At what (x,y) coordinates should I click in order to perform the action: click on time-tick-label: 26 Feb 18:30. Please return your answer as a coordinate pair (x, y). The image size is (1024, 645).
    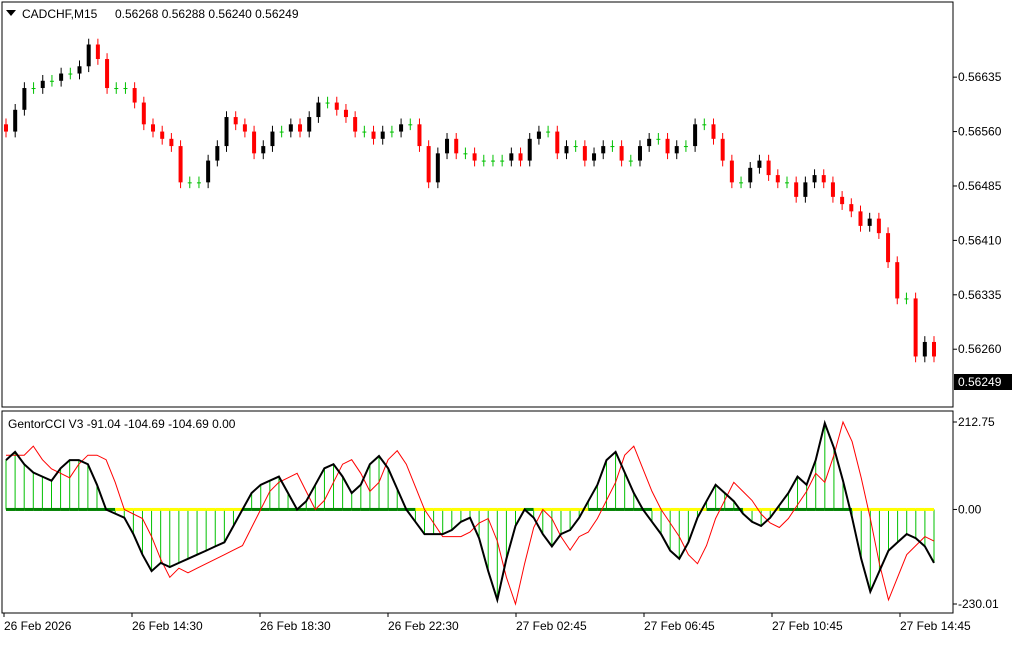
    Looking at the image, I should click on (295, 626).